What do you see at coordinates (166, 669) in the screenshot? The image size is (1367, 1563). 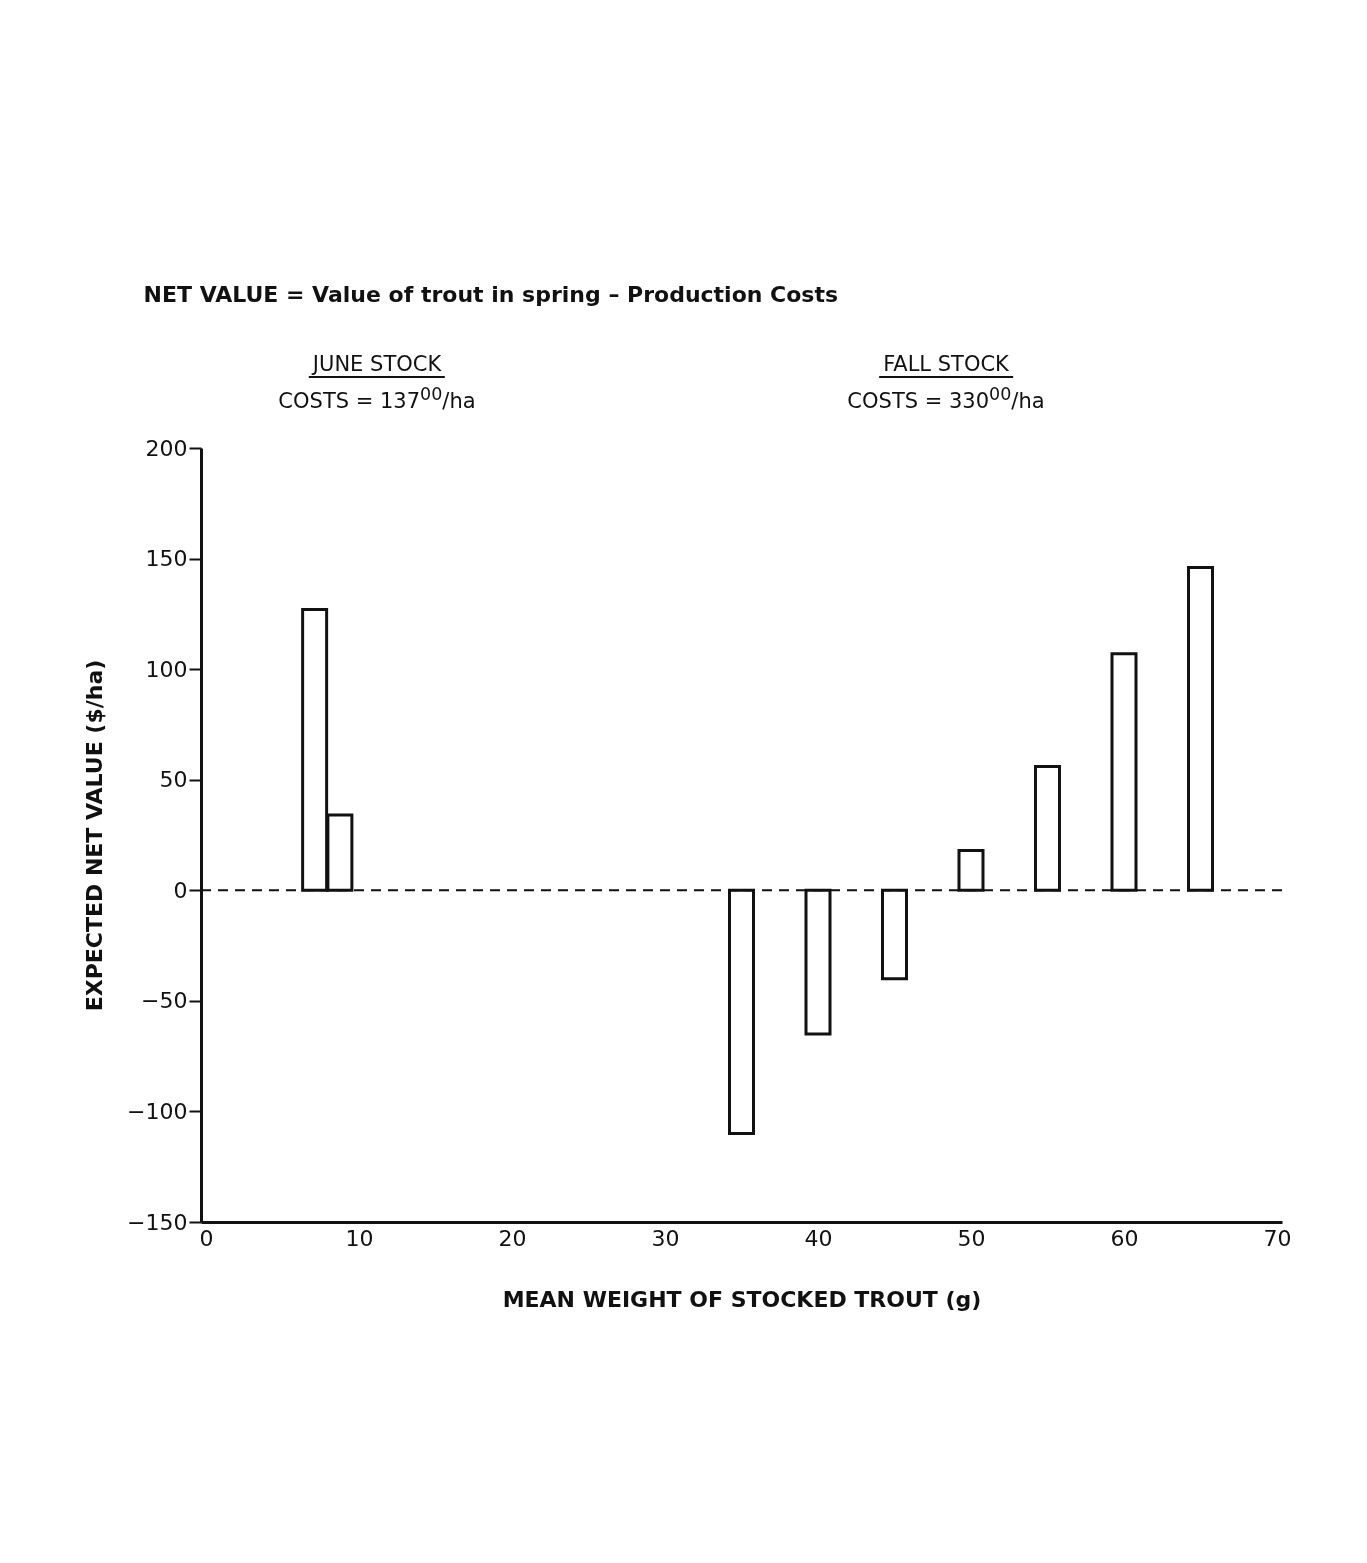 I see `y-tick-label: 100` at bounding box center [166, 669].